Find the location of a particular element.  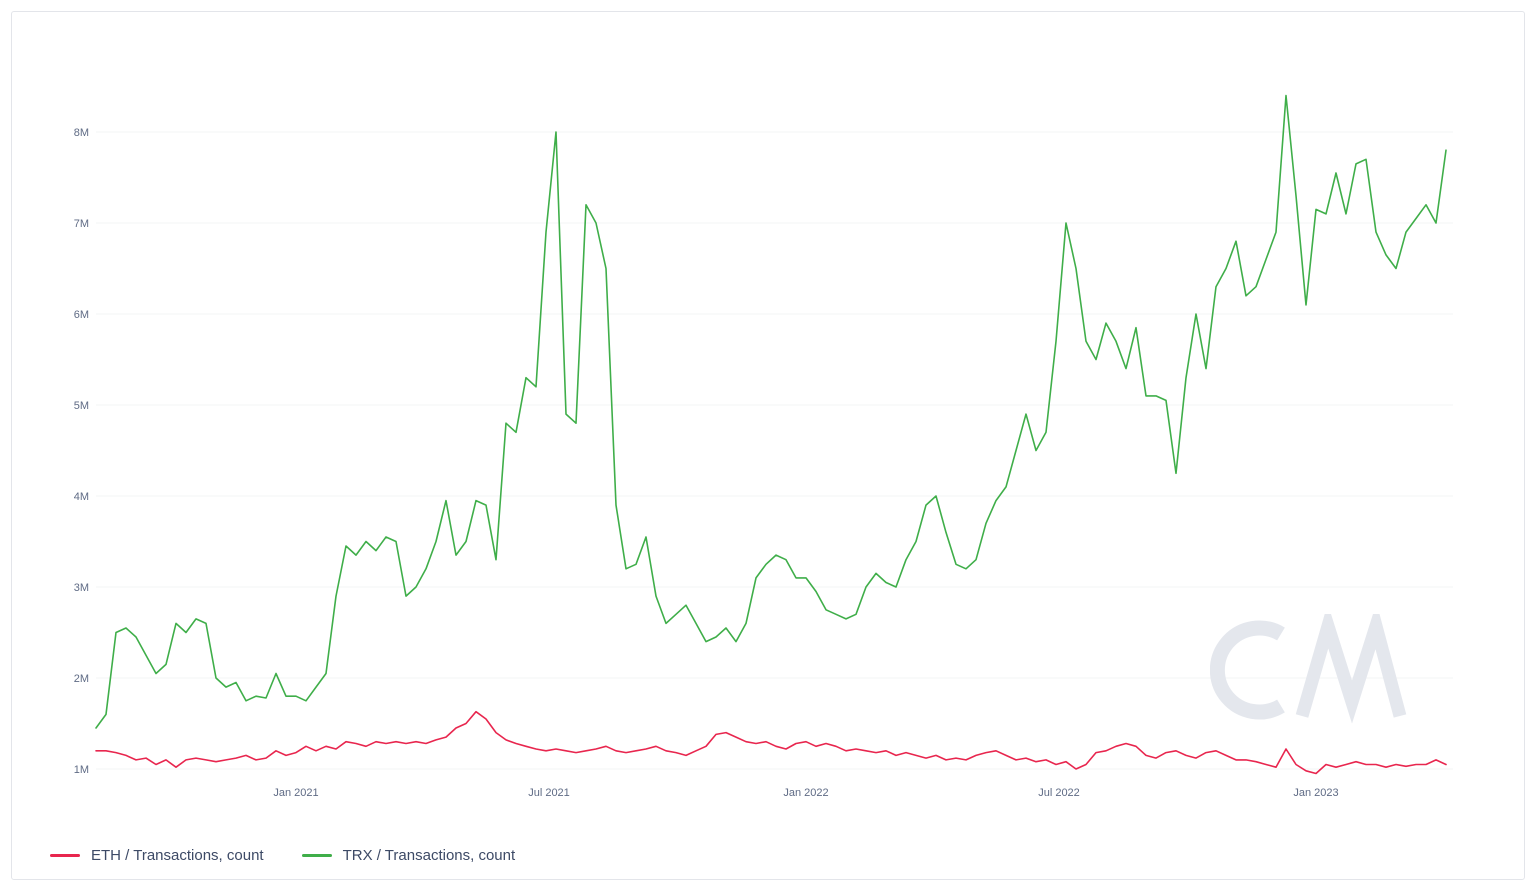

legend-item-eth: ETH / Transactions, count is located at coordinates (157, 855).